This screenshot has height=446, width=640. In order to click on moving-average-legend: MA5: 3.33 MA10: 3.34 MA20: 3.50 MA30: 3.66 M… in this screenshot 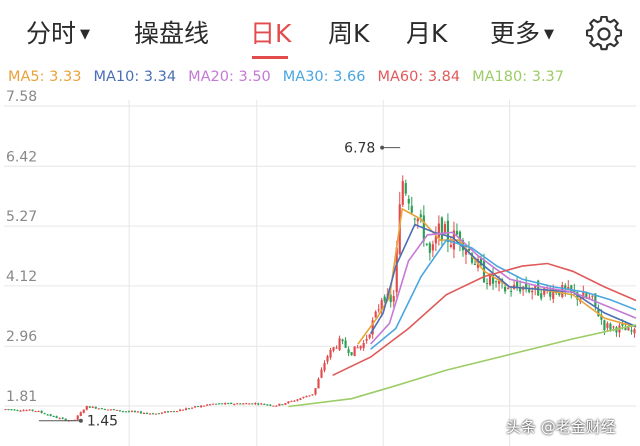, I will do `click(292, 77)`.